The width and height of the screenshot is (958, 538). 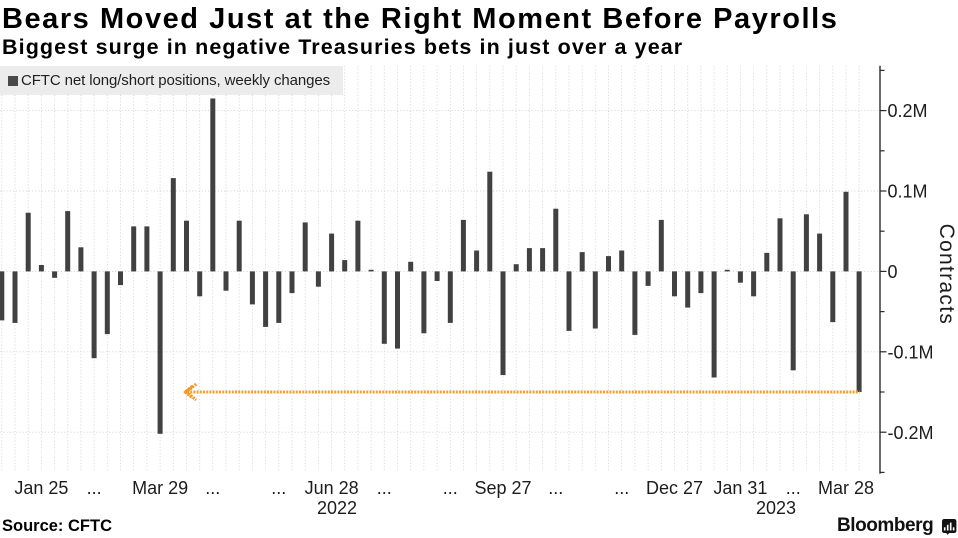 What do you see at coordinates (674, 488) in the screenshot?
I see `svg-text: Dec 27` at bounding box center [674, 488].